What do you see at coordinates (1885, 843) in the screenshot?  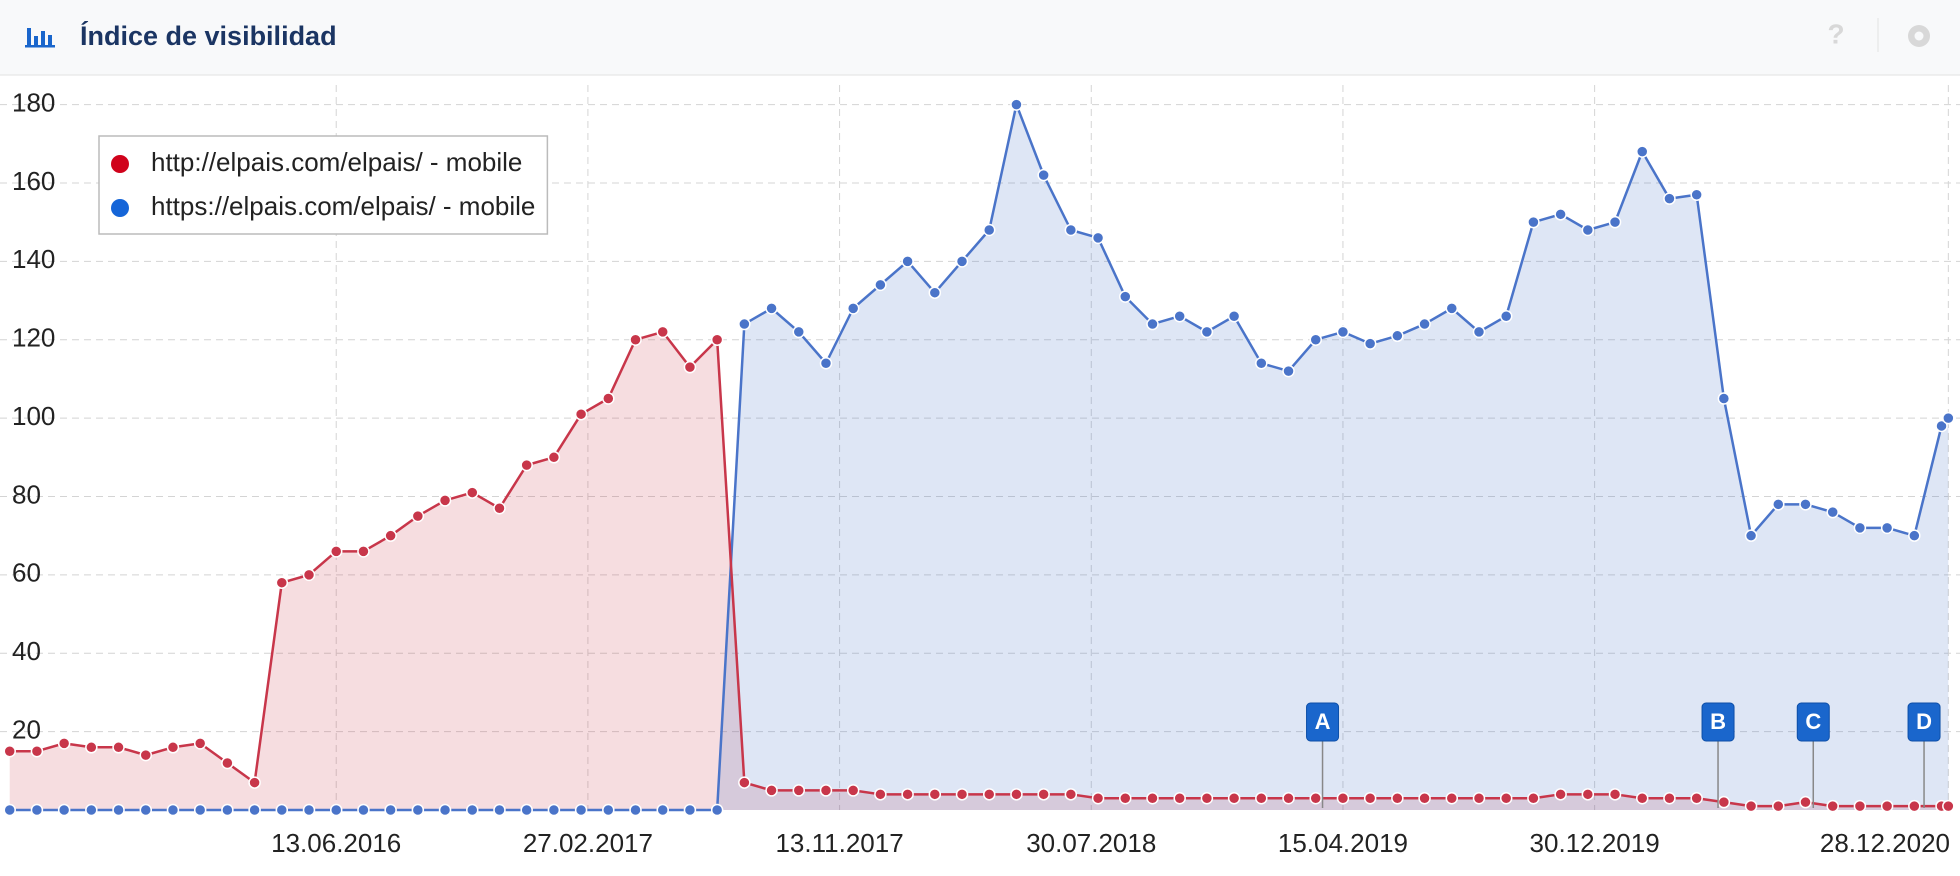 I see `x-tick-label: 28.12.2020` at bounding box center [1885, 843].